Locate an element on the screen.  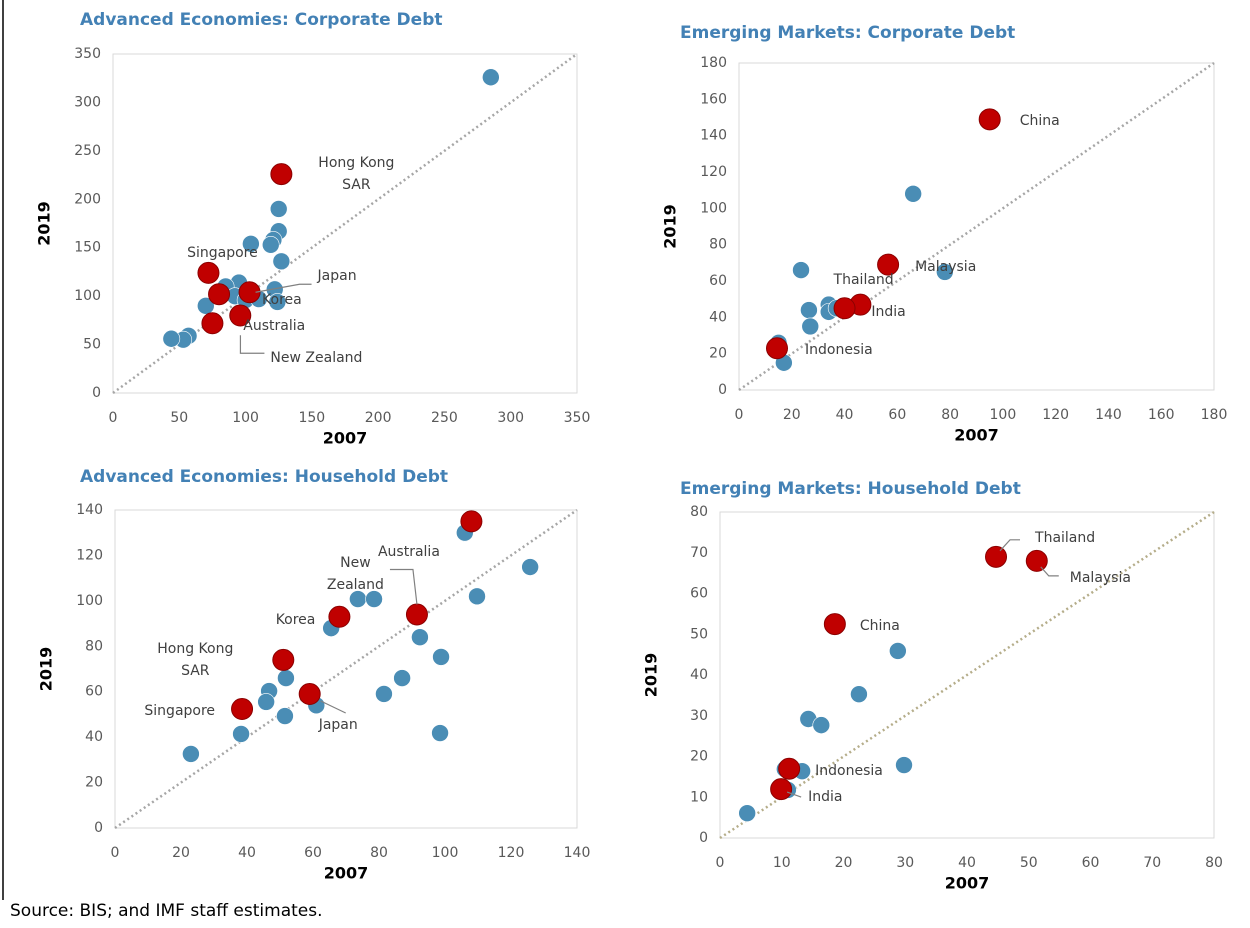
y-tick-label: 300 is located at coordinates (87, 102).